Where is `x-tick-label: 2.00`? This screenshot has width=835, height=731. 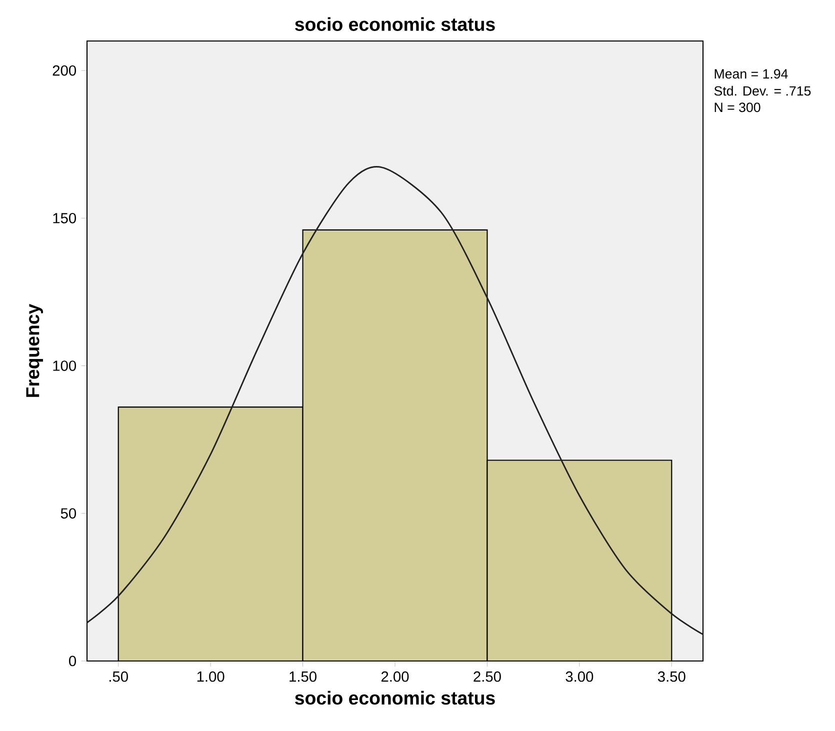
x-tick-label: 2.00 is located at coordinates (395, 676).